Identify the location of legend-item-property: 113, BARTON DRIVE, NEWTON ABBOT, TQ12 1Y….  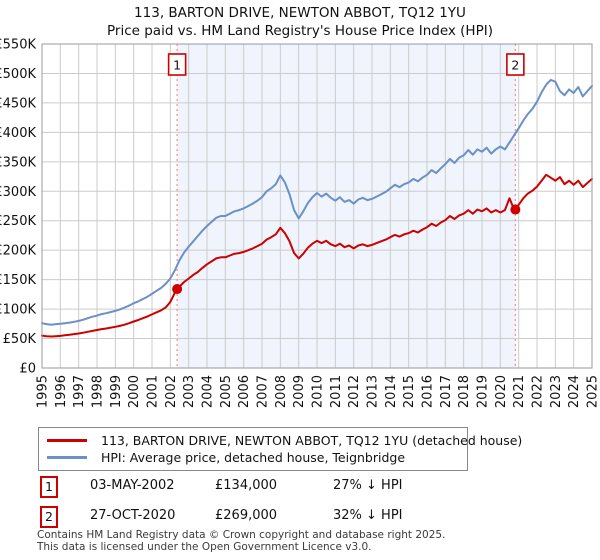
(284, 440).